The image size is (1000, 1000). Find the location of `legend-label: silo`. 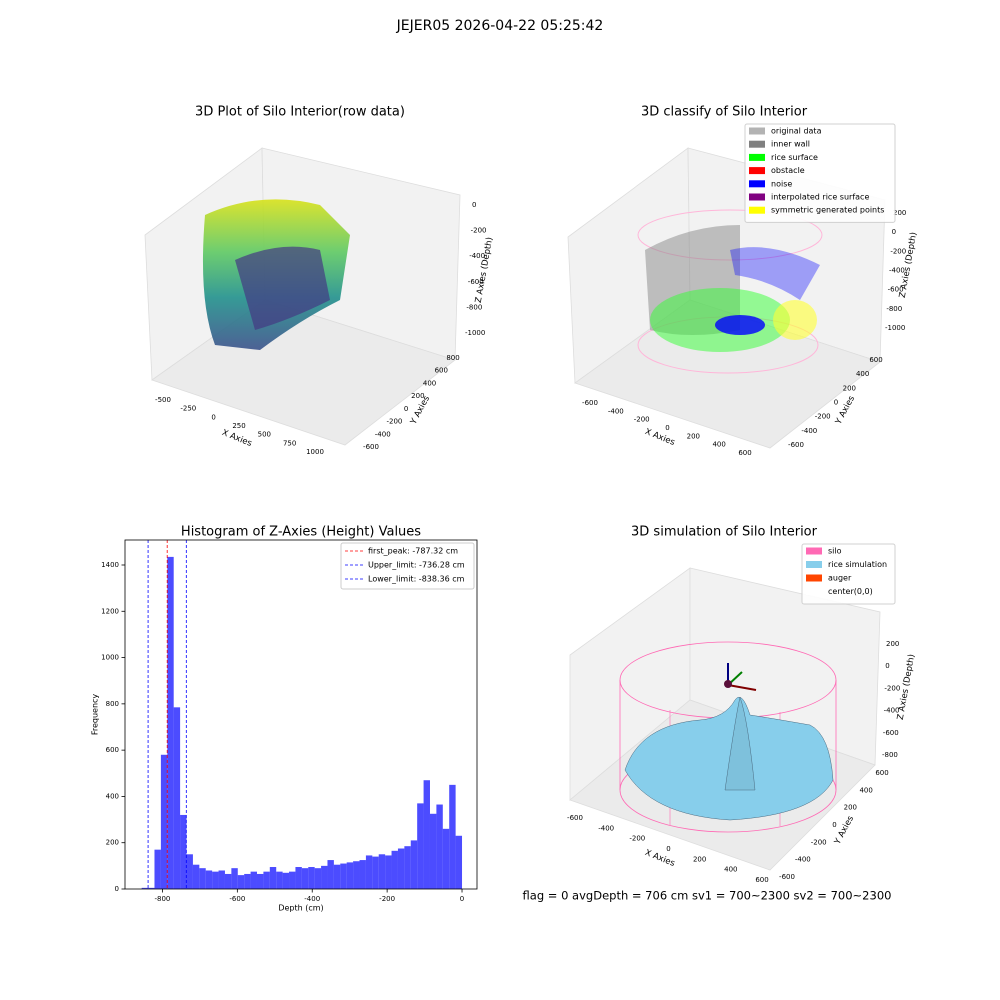

legend-label: silo is located at coordinates (835, 551).